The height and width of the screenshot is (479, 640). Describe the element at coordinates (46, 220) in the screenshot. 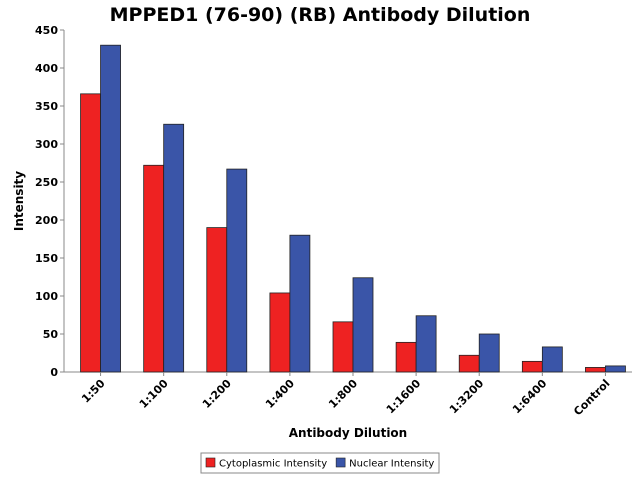

I see `y-tick-label: 200` at that location.